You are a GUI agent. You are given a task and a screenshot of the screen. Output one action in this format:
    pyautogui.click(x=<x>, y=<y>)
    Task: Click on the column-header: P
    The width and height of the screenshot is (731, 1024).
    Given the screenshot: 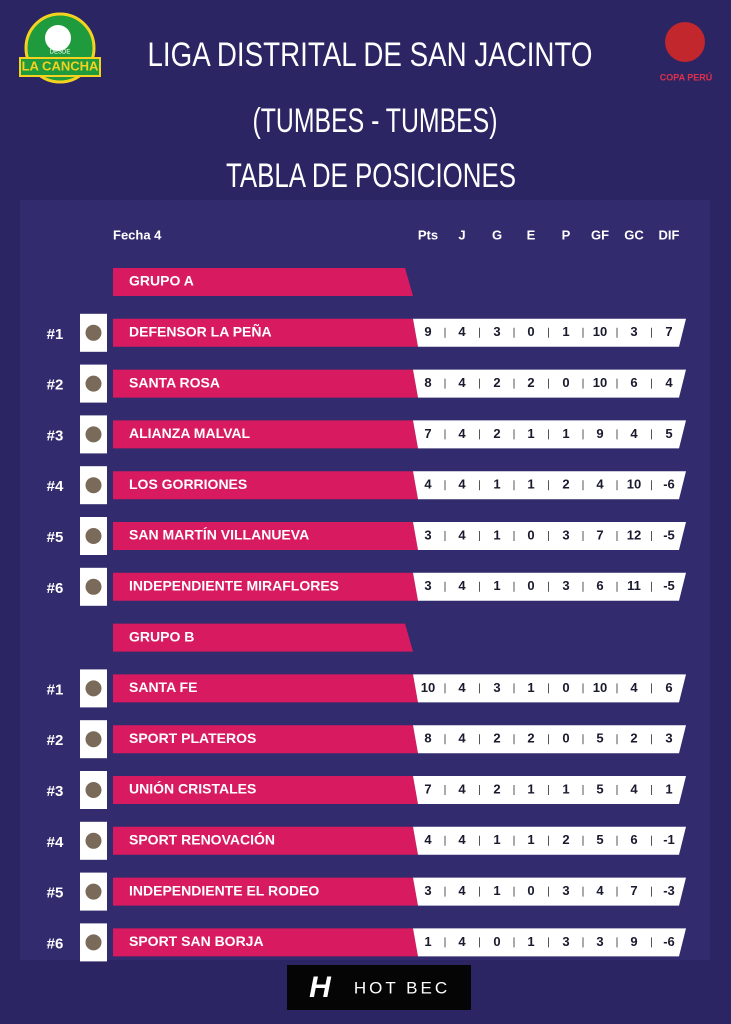 What is the action you would take?
    pyautogui.click(x=566, y=234)
    